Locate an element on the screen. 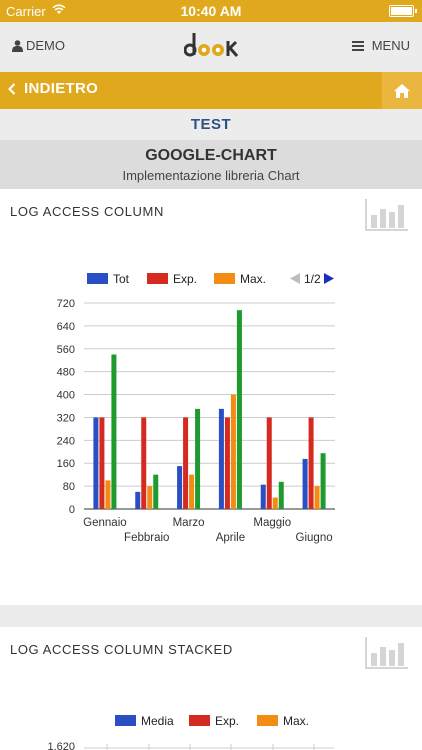 The width and height of the screenshot is (422, 750). legend-swatch-tot is located at coordinates (97, 278).